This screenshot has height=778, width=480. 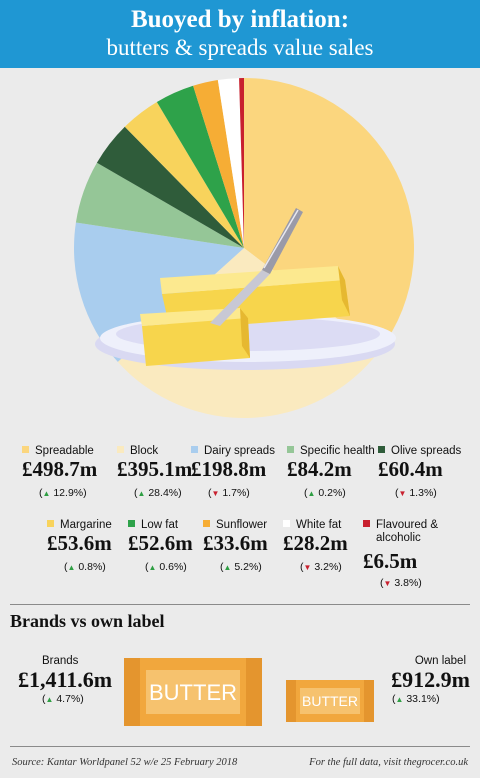 What do you see at coordinates (235, 525) in the screenshot?
I see `legend-label: Sunflower` at bounding box center [235, 525].